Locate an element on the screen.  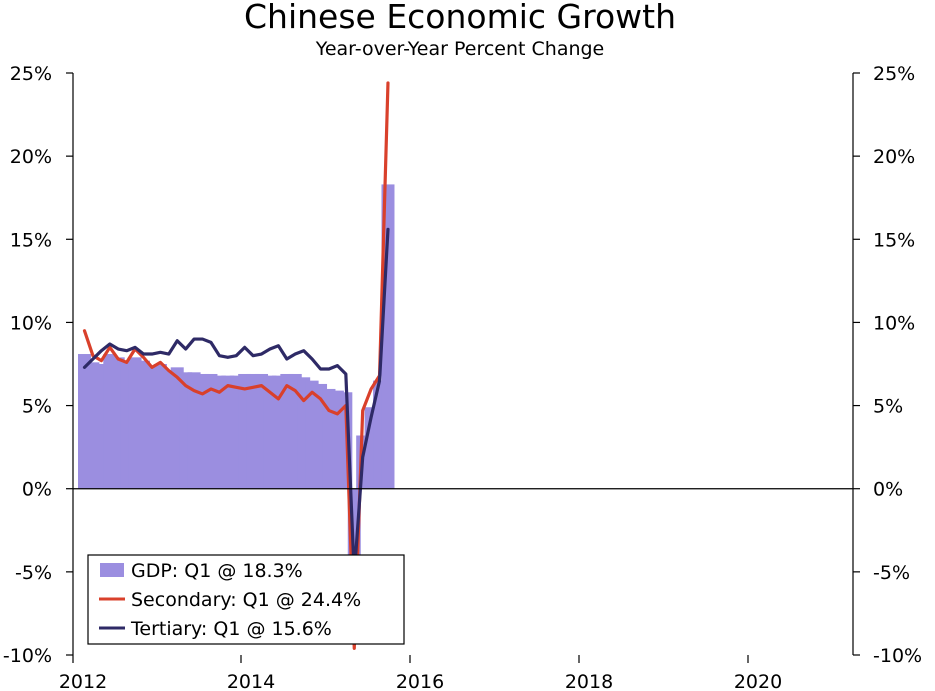
legend-secondary-label: Secondary: Q1 @ 24.4% is located at coordinates (246, 600).